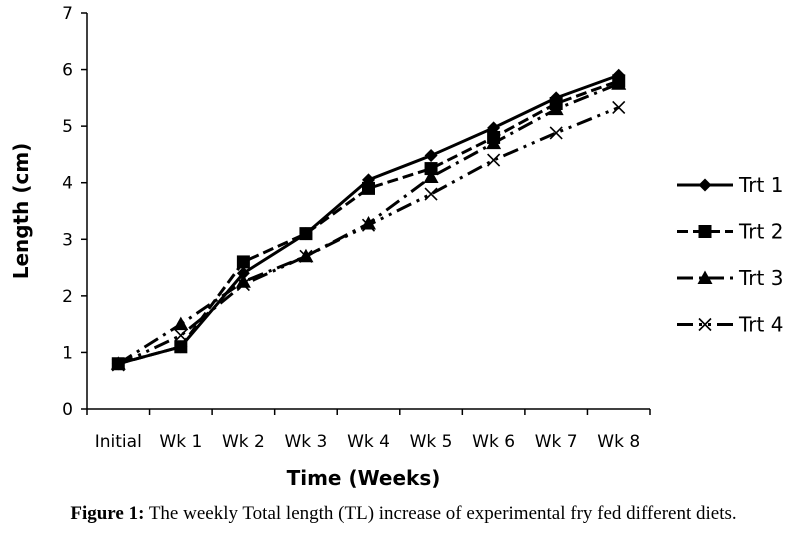  I want to click on legend: Trt 1 Trt 2 Trt 3 Trt 4, so click(730, 255).